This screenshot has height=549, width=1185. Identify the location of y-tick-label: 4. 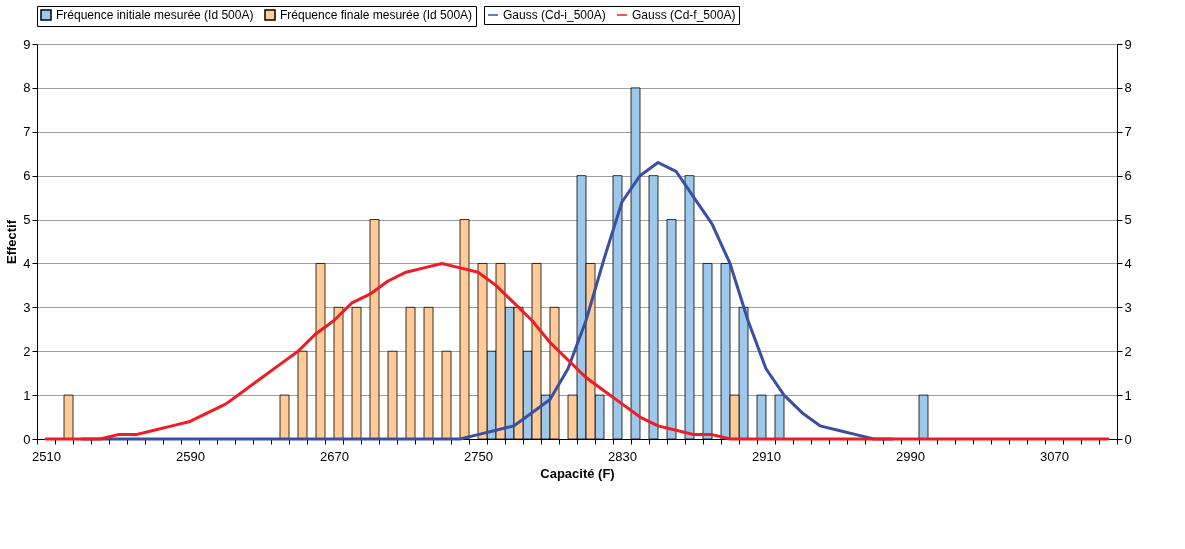
(27, 263).